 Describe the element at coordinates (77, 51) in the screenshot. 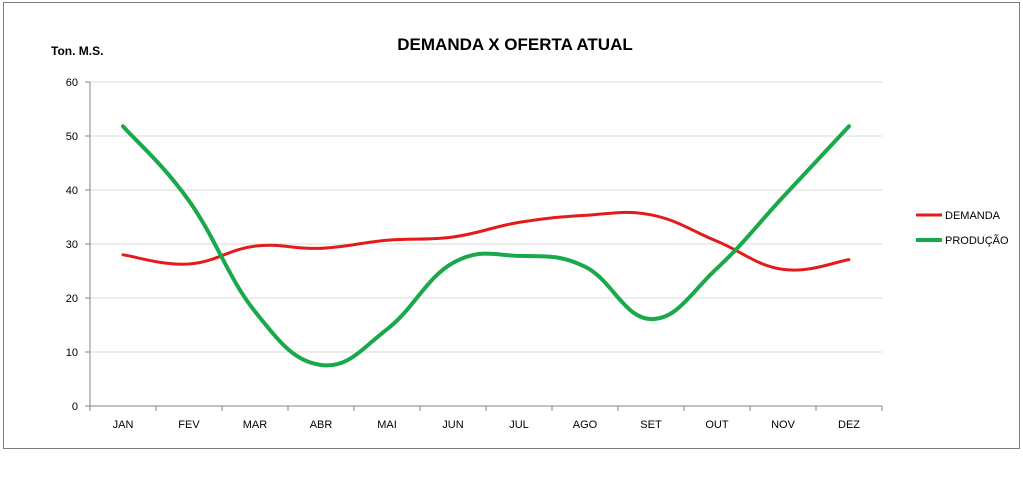

I see `y-axis-label: Ton. M.S.` at that location.